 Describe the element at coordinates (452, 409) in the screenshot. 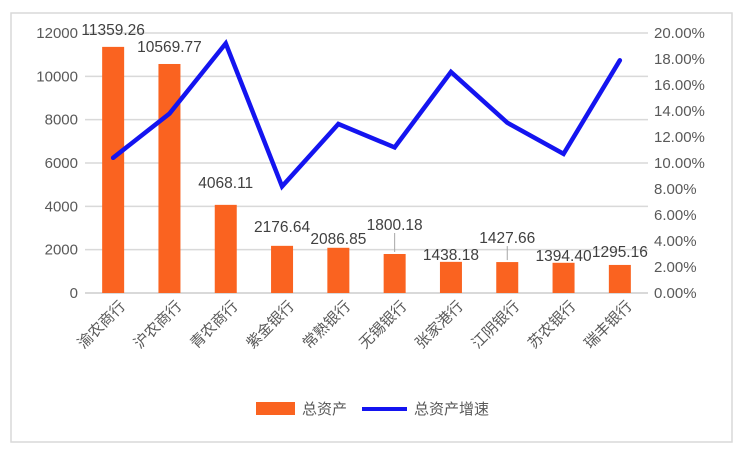

I see `legend-label-growth-rate: 总资产增速` at that location.